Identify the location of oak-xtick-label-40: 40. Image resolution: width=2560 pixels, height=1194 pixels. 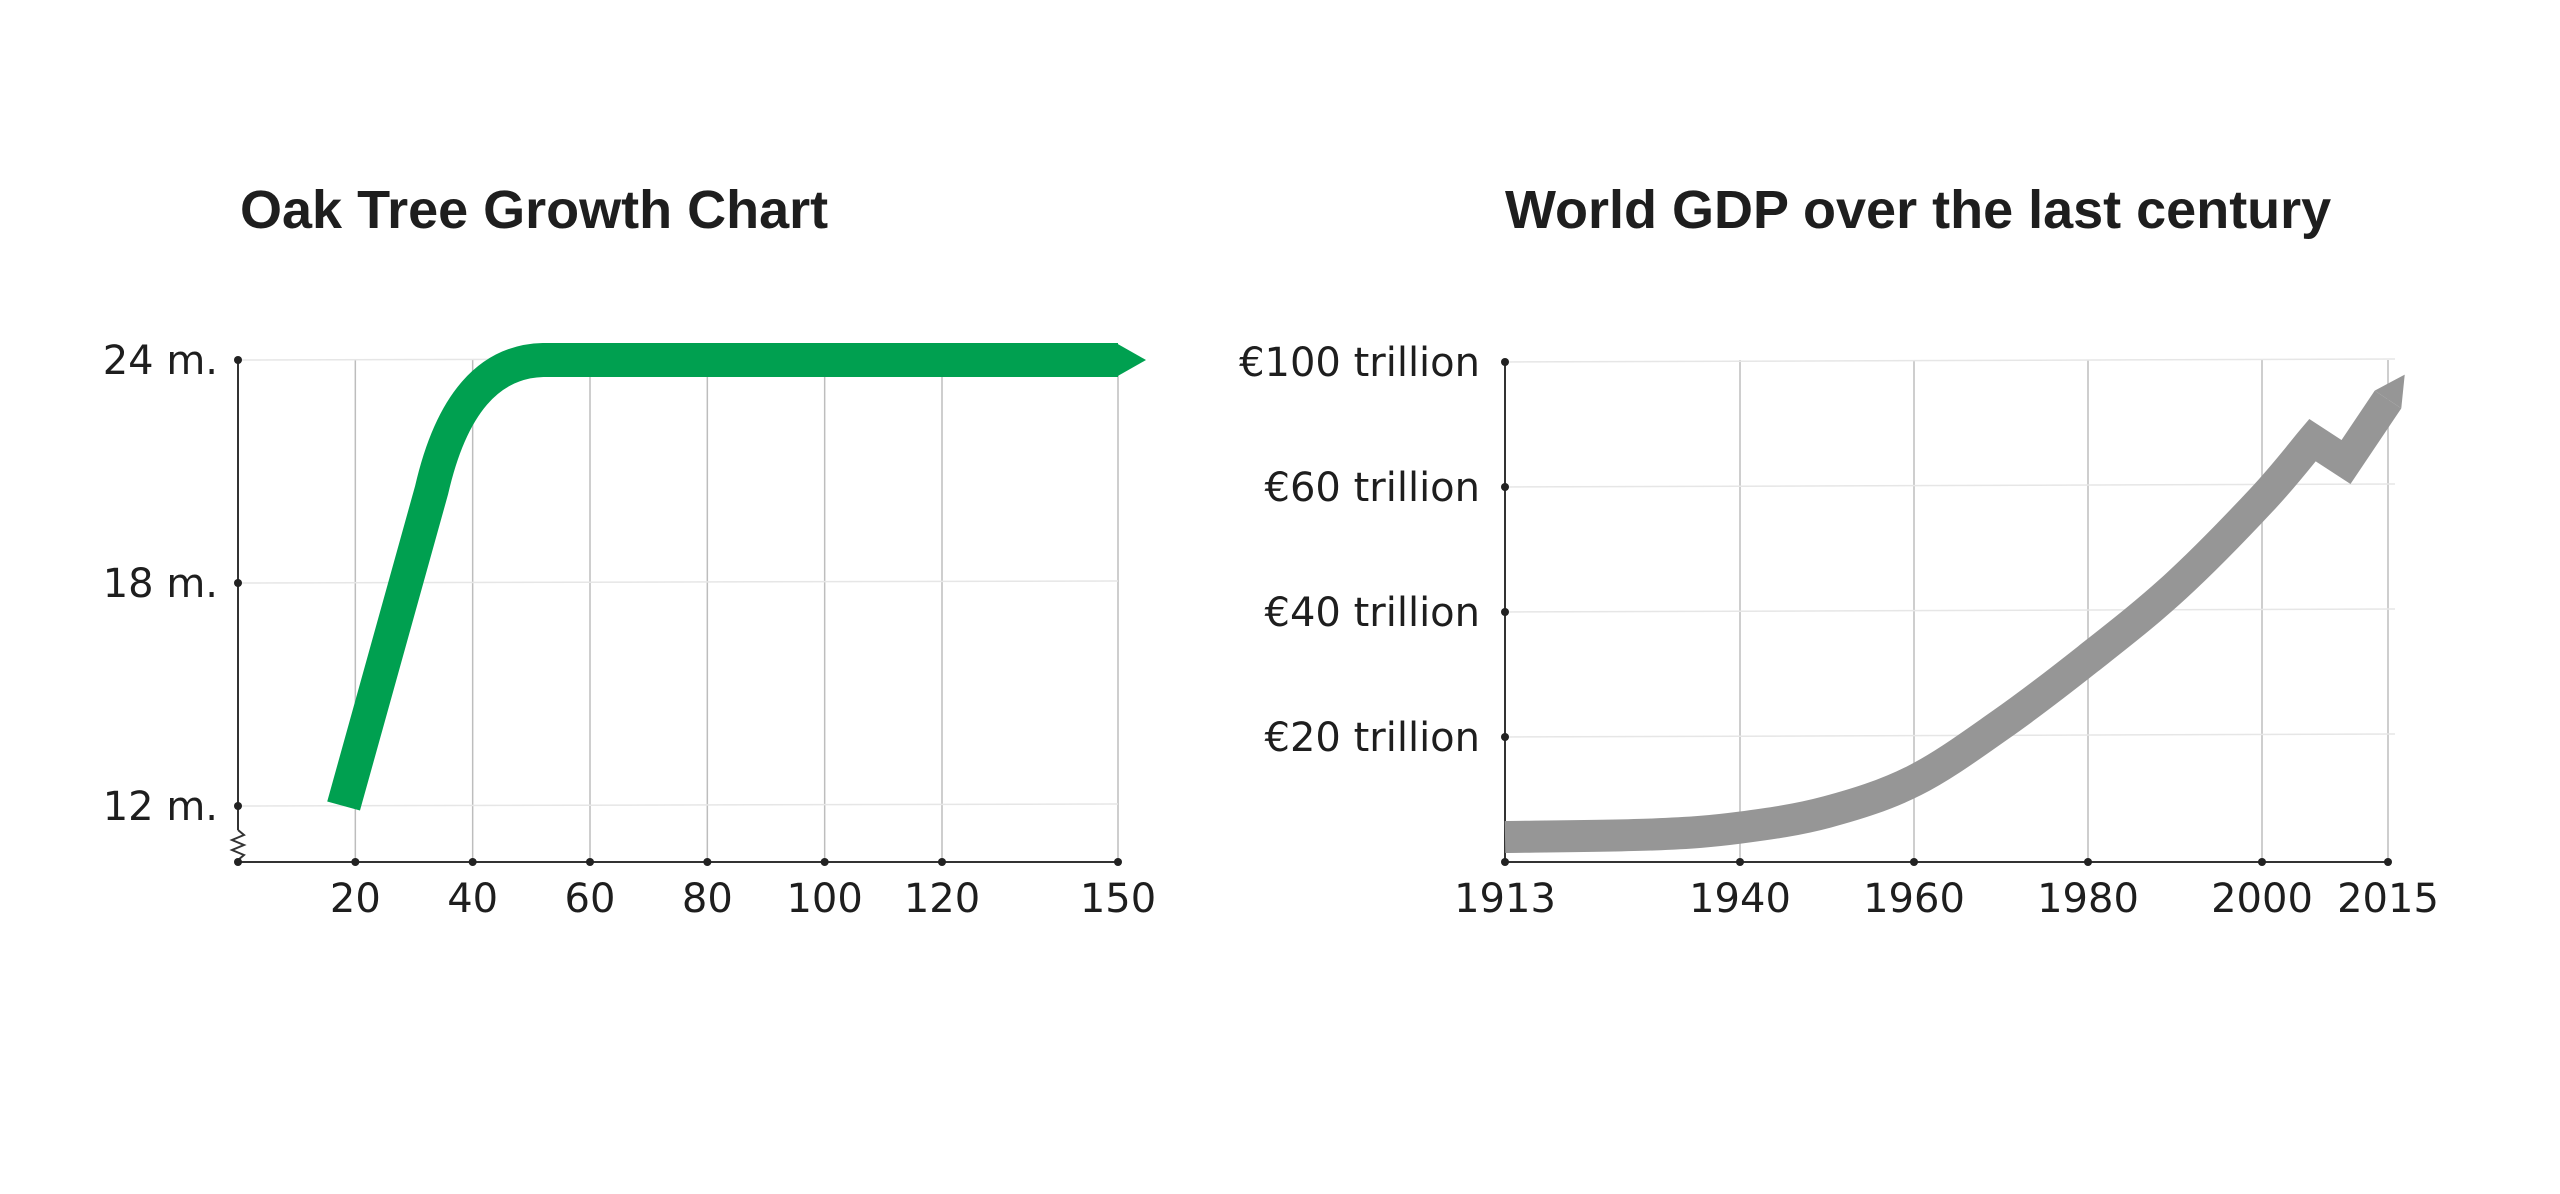
(472, 899).